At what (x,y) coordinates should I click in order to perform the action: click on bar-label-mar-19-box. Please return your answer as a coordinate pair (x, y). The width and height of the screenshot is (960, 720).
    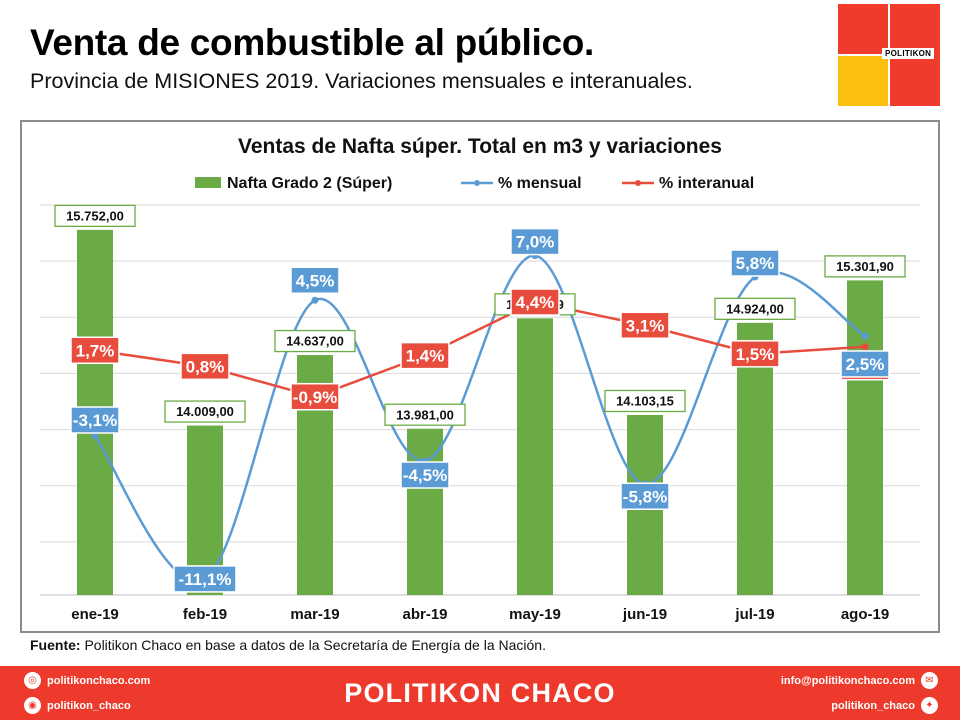
    Looking at the image, I should click on (315, 341).